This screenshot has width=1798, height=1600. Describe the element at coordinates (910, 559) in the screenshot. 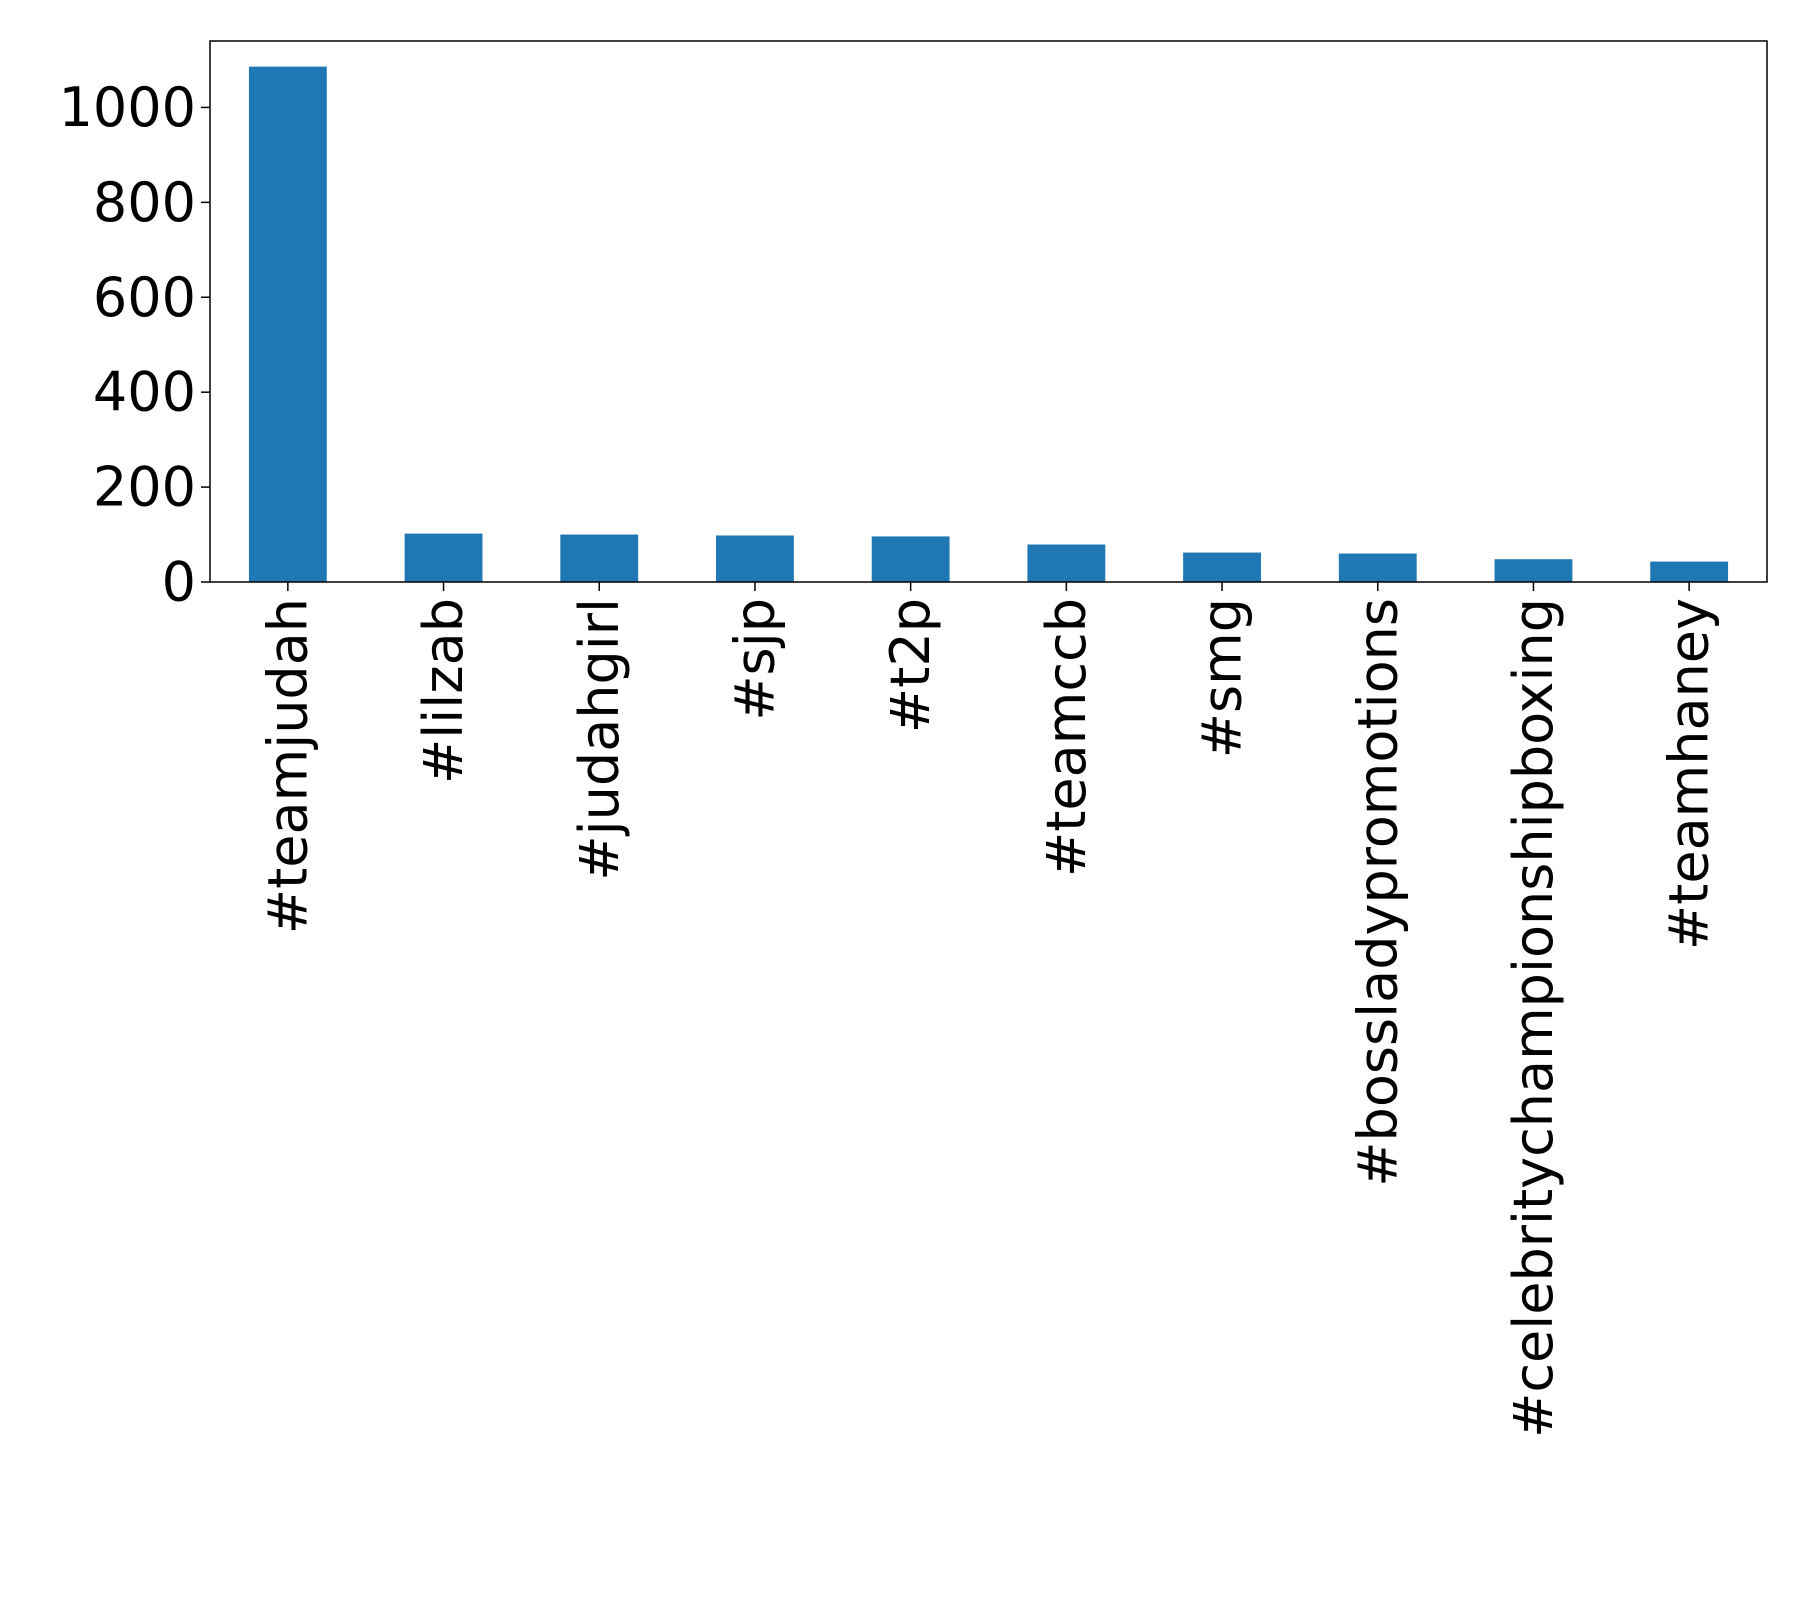

I see `bar-t2p` at that location.